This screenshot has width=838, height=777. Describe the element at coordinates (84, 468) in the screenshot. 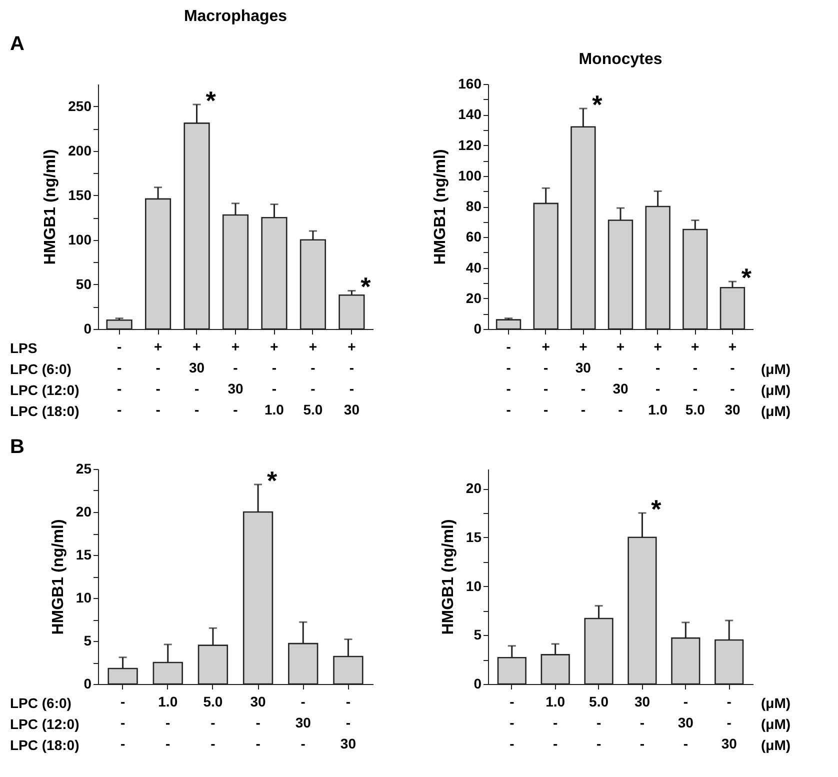

I see `y-tick-label: 25` at that location.